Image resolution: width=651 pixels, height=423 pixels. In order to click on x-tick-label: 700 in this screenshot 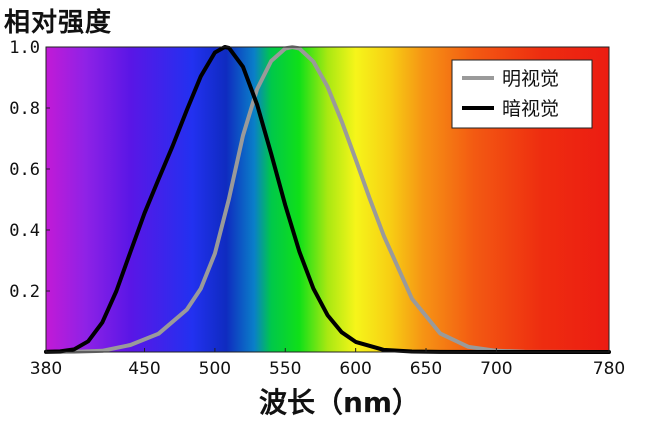, I will do `click(496, 369)`.